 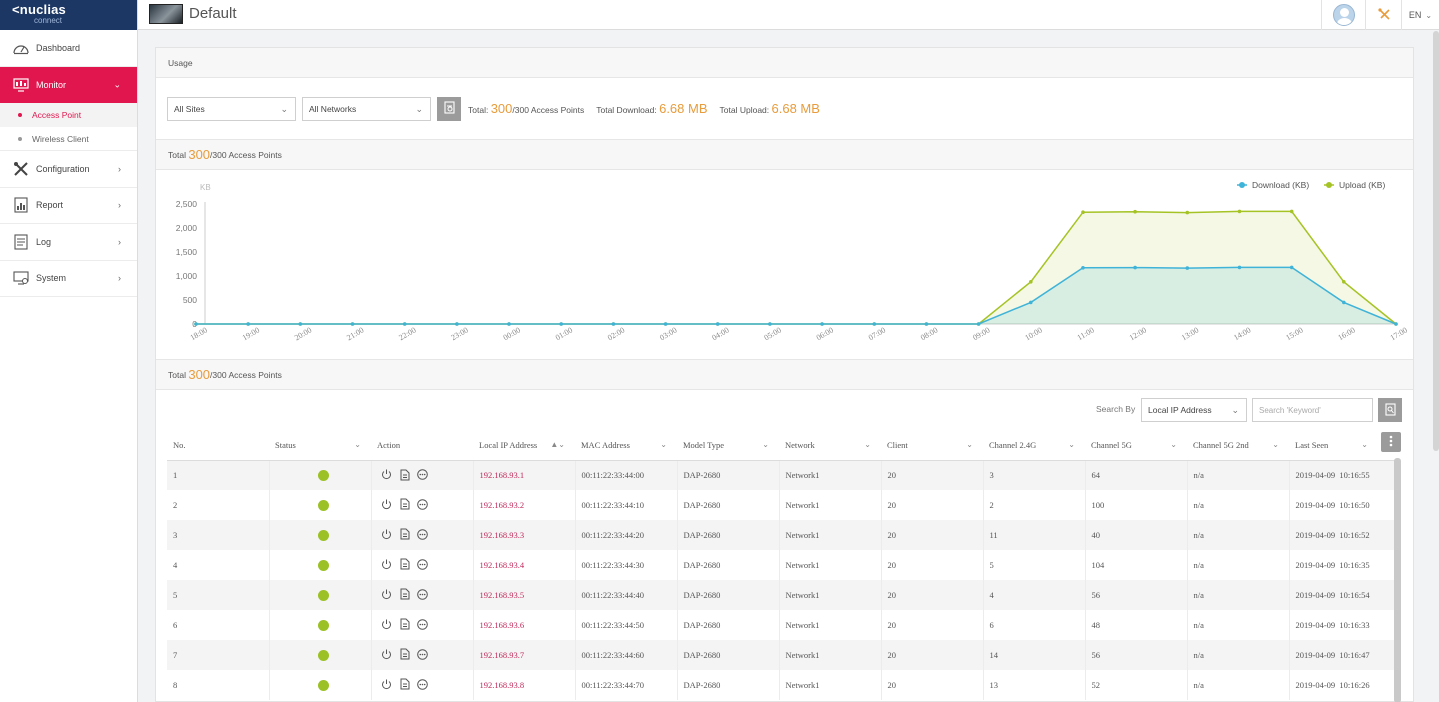 What do you see at coordinates (802, 685) in the screenshot?
I see `cell-value: Network1` at bounding box center [802, 685].